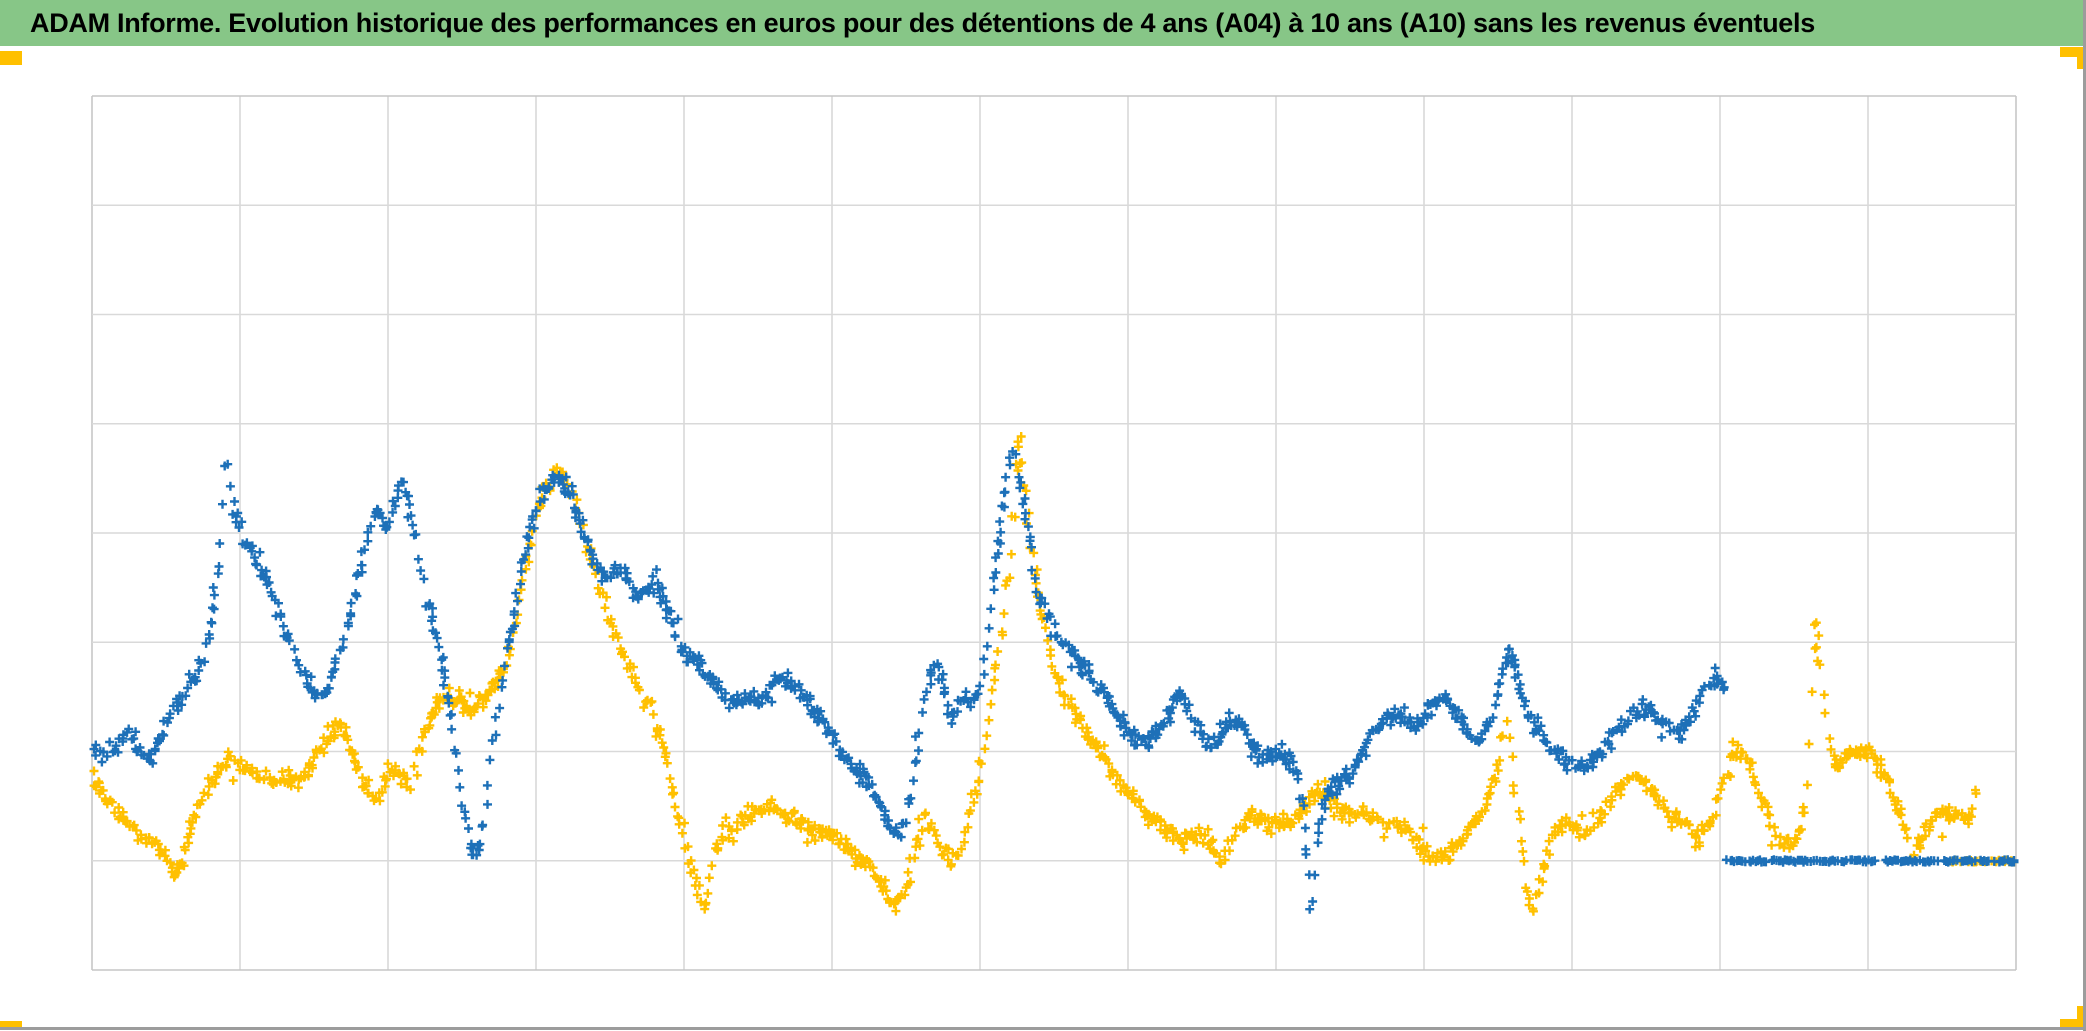 The image size is (2086, 1031). I want to click on selection-corner-bottom-right, so click(2073, 1023).